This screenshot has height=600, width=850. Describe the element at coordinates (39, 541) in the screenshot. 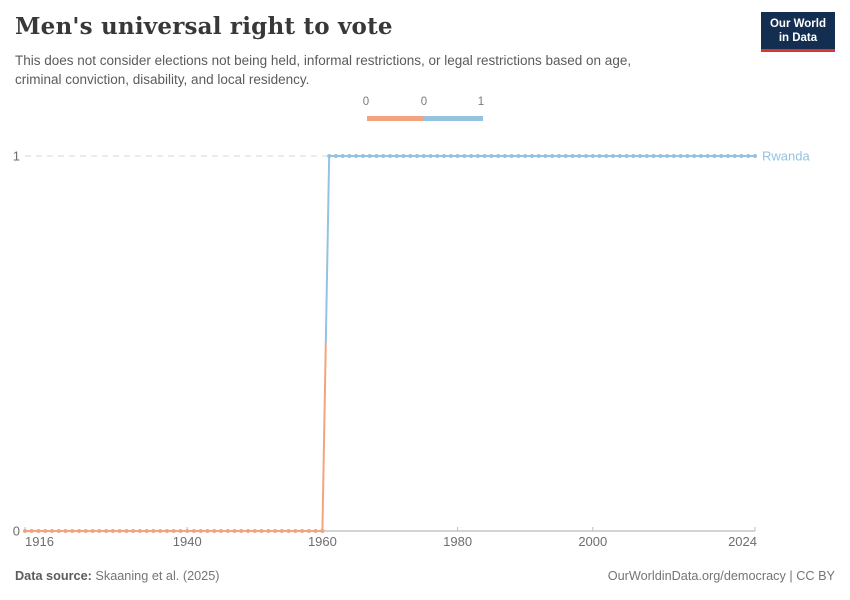

I see `x-tick-label: 1916` at that location.